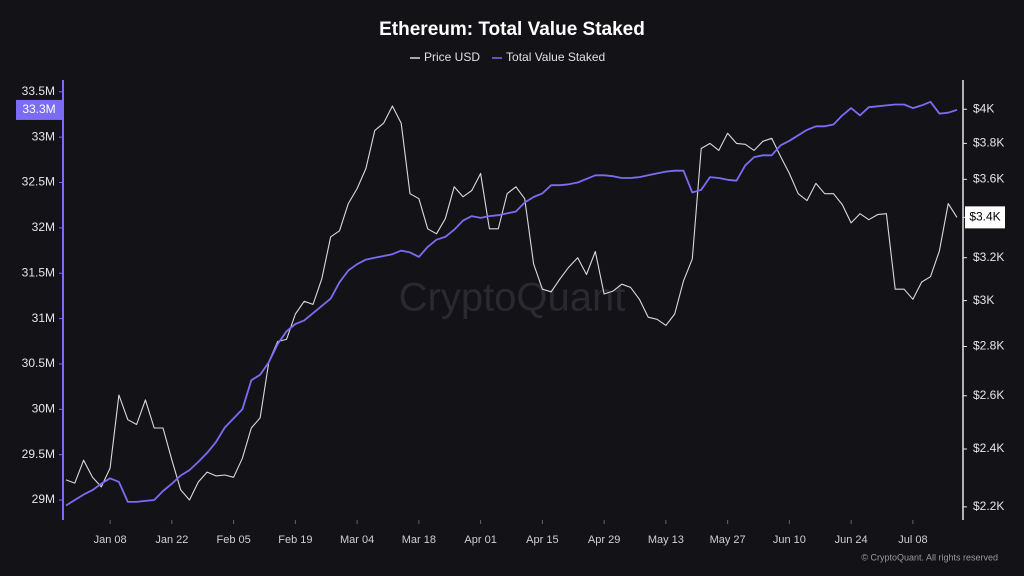 This screenshot has height=576, width=1024. Describe the element at coordinates (43, 408) in the screenshot. I see `y-tick-label: 30M` at that location.